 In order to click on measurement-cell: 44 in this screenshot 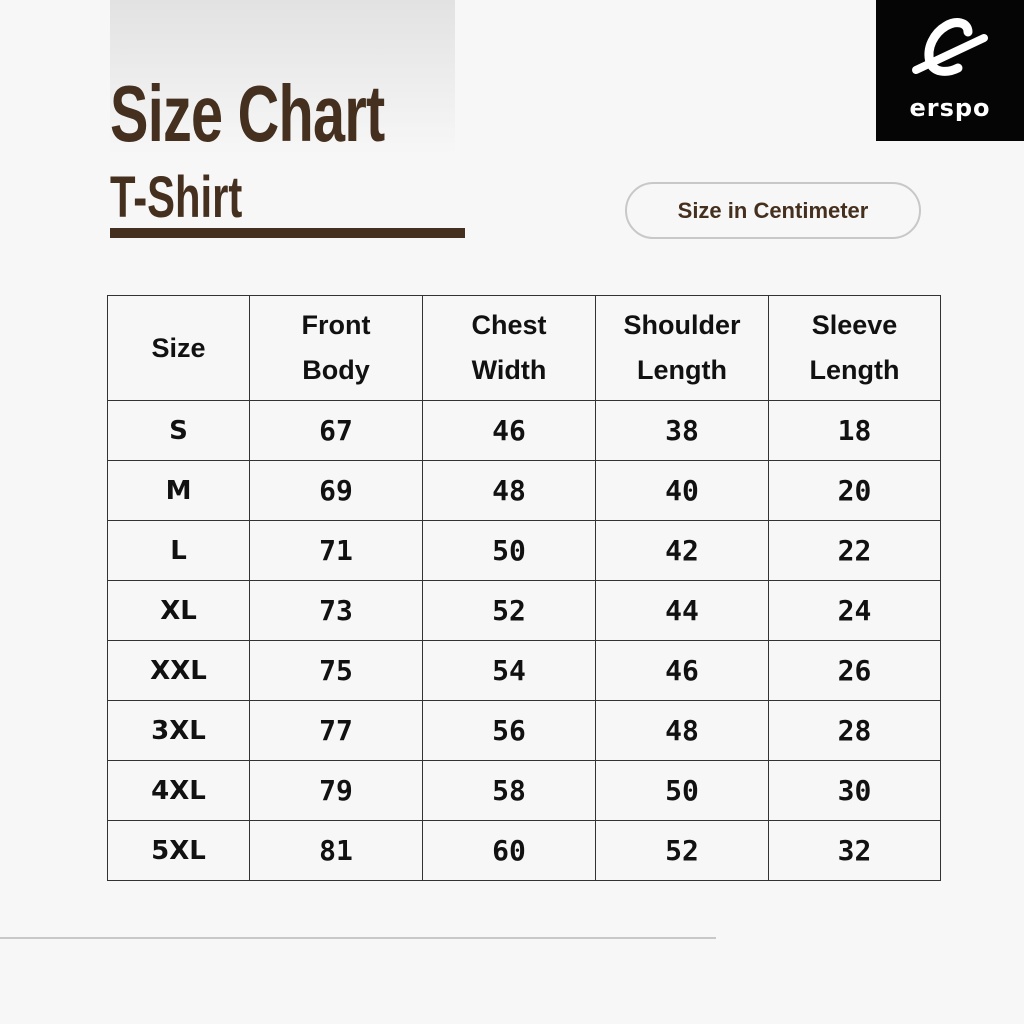, I will do `click(682, 610)`.